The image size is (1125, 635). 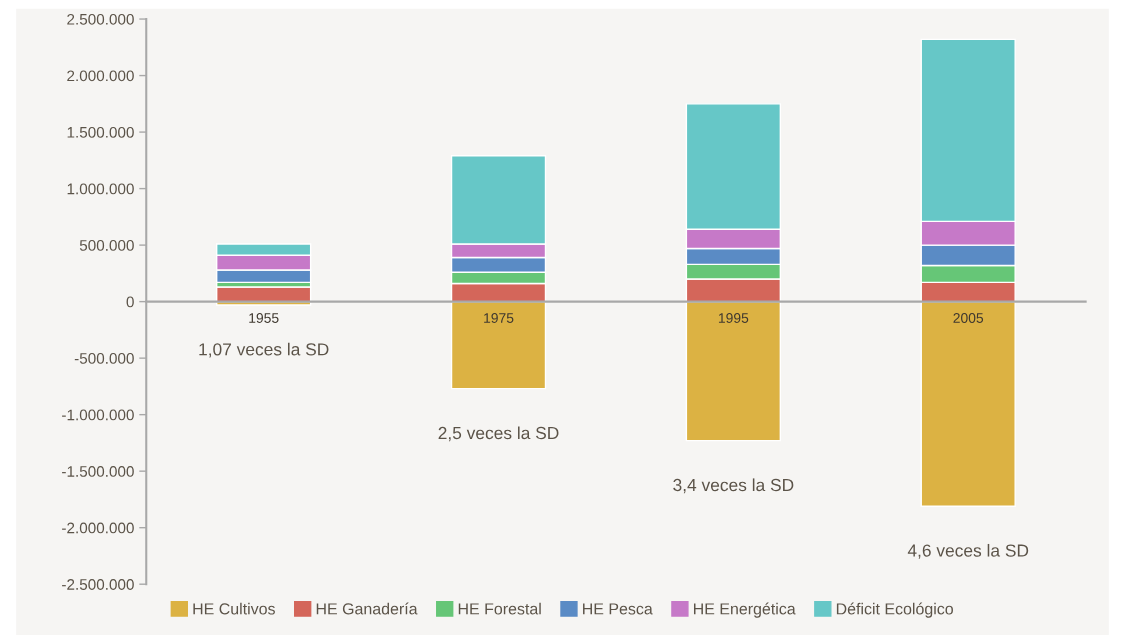 What do you see at coordinates (98, 471) in the screenshot?
I see `y-tick-label: -1.500.000` at bounding box center [98, 471].